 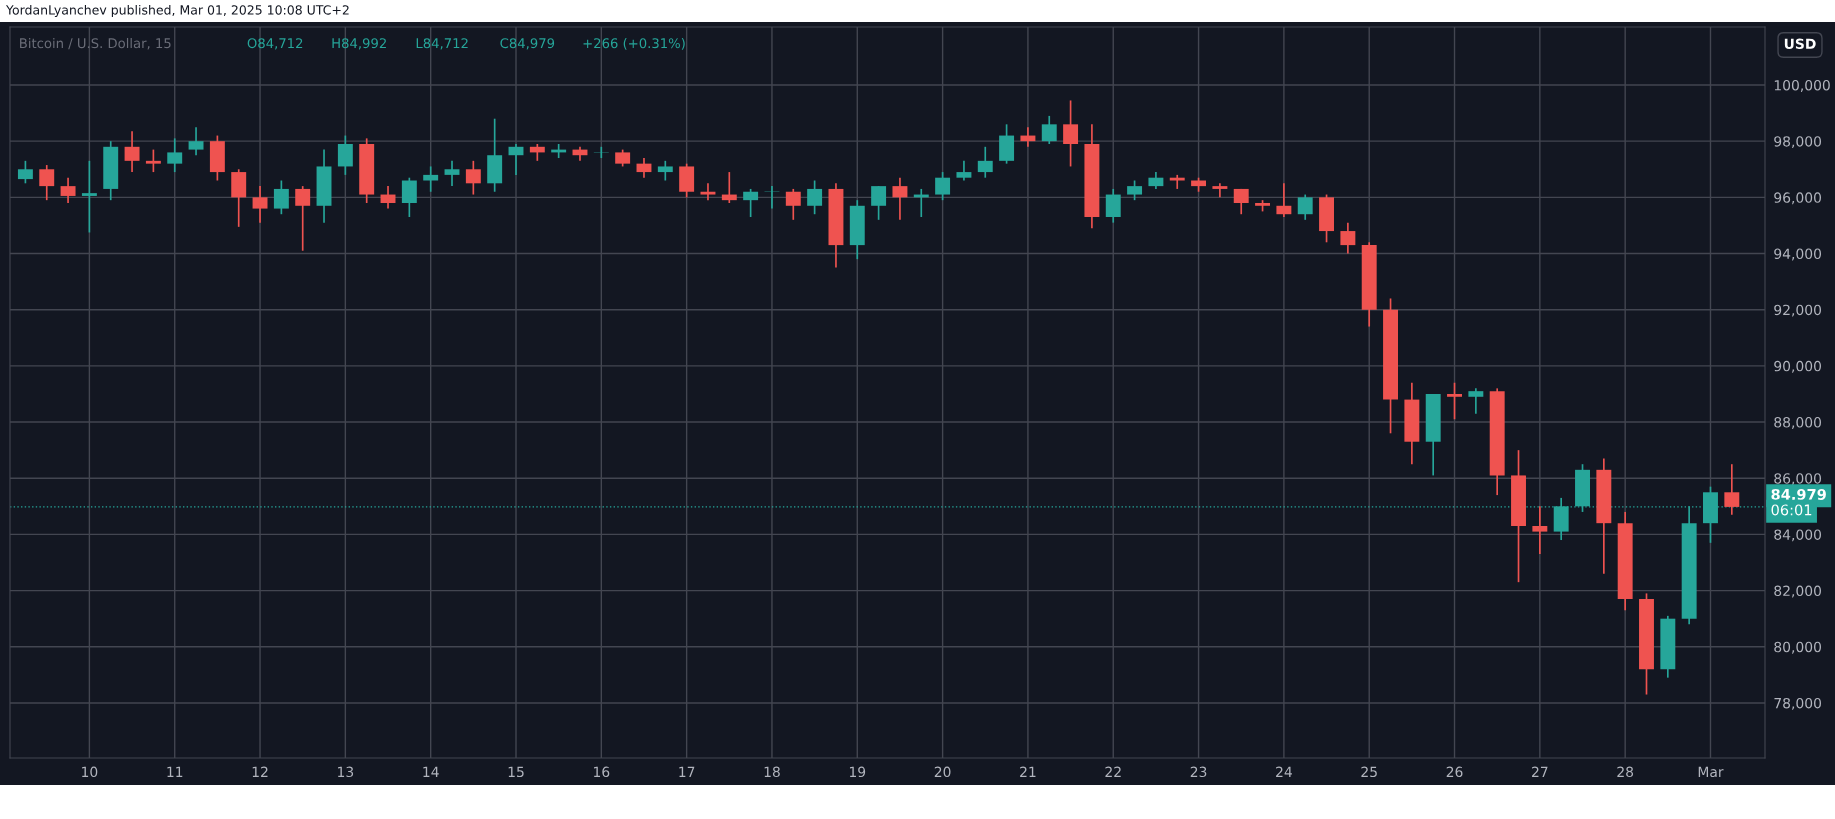 What do you see at coordinates (175, 771) in the screenshot?
I see `x-tick-label: 11` at bounding box center [175, 771].